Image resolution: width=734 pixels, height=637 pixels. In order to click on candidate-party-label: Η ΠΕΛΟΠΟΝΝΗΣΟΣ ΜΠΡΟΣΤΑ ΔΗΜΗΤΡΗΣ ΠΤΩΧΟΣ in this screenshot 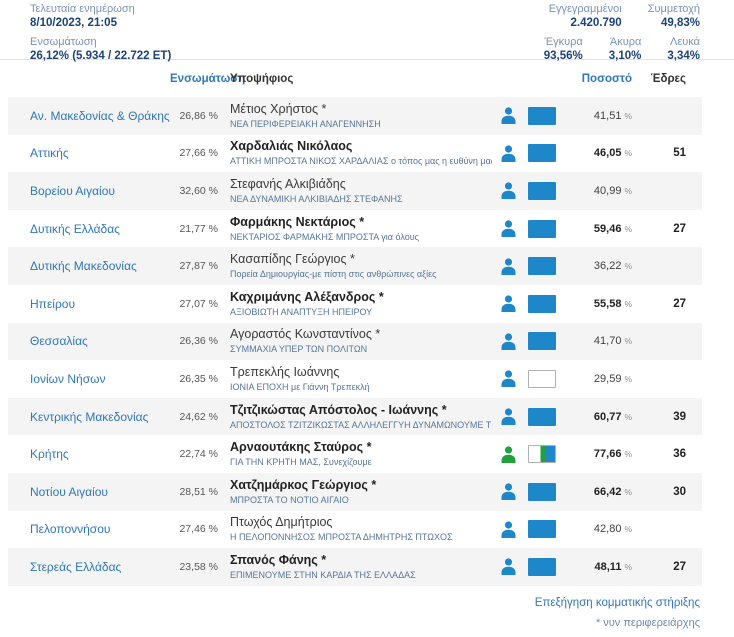, I will do `click(341, 537)`.